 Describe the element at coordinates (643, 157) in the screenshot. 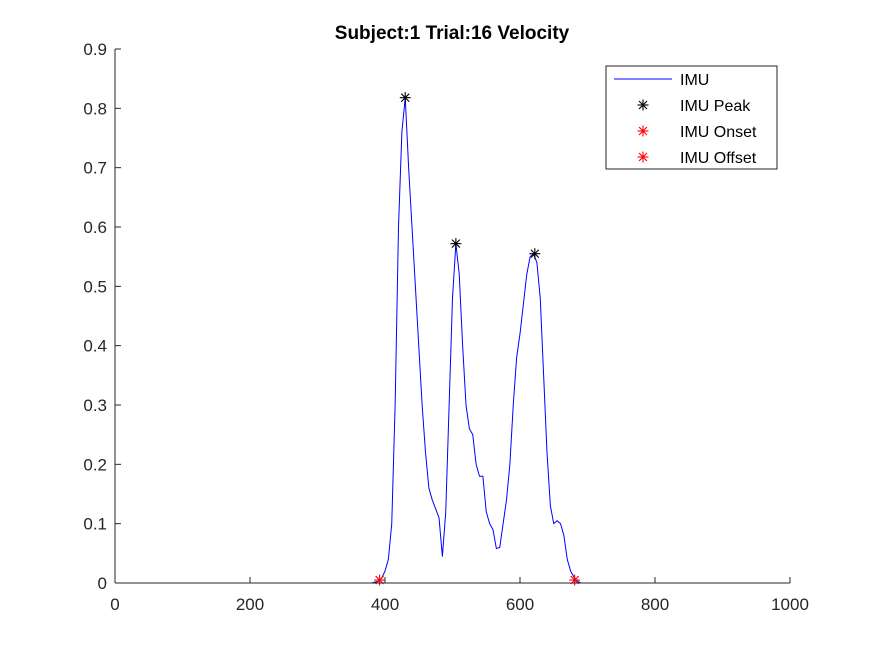

I see `legend-swatch-imu-offset` at that location.